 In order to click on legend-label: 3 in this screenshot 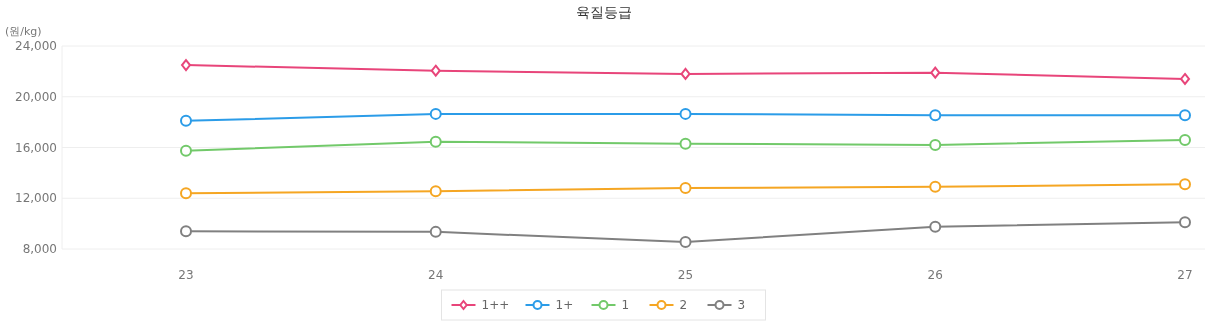, I will do `click(741, 305)`.